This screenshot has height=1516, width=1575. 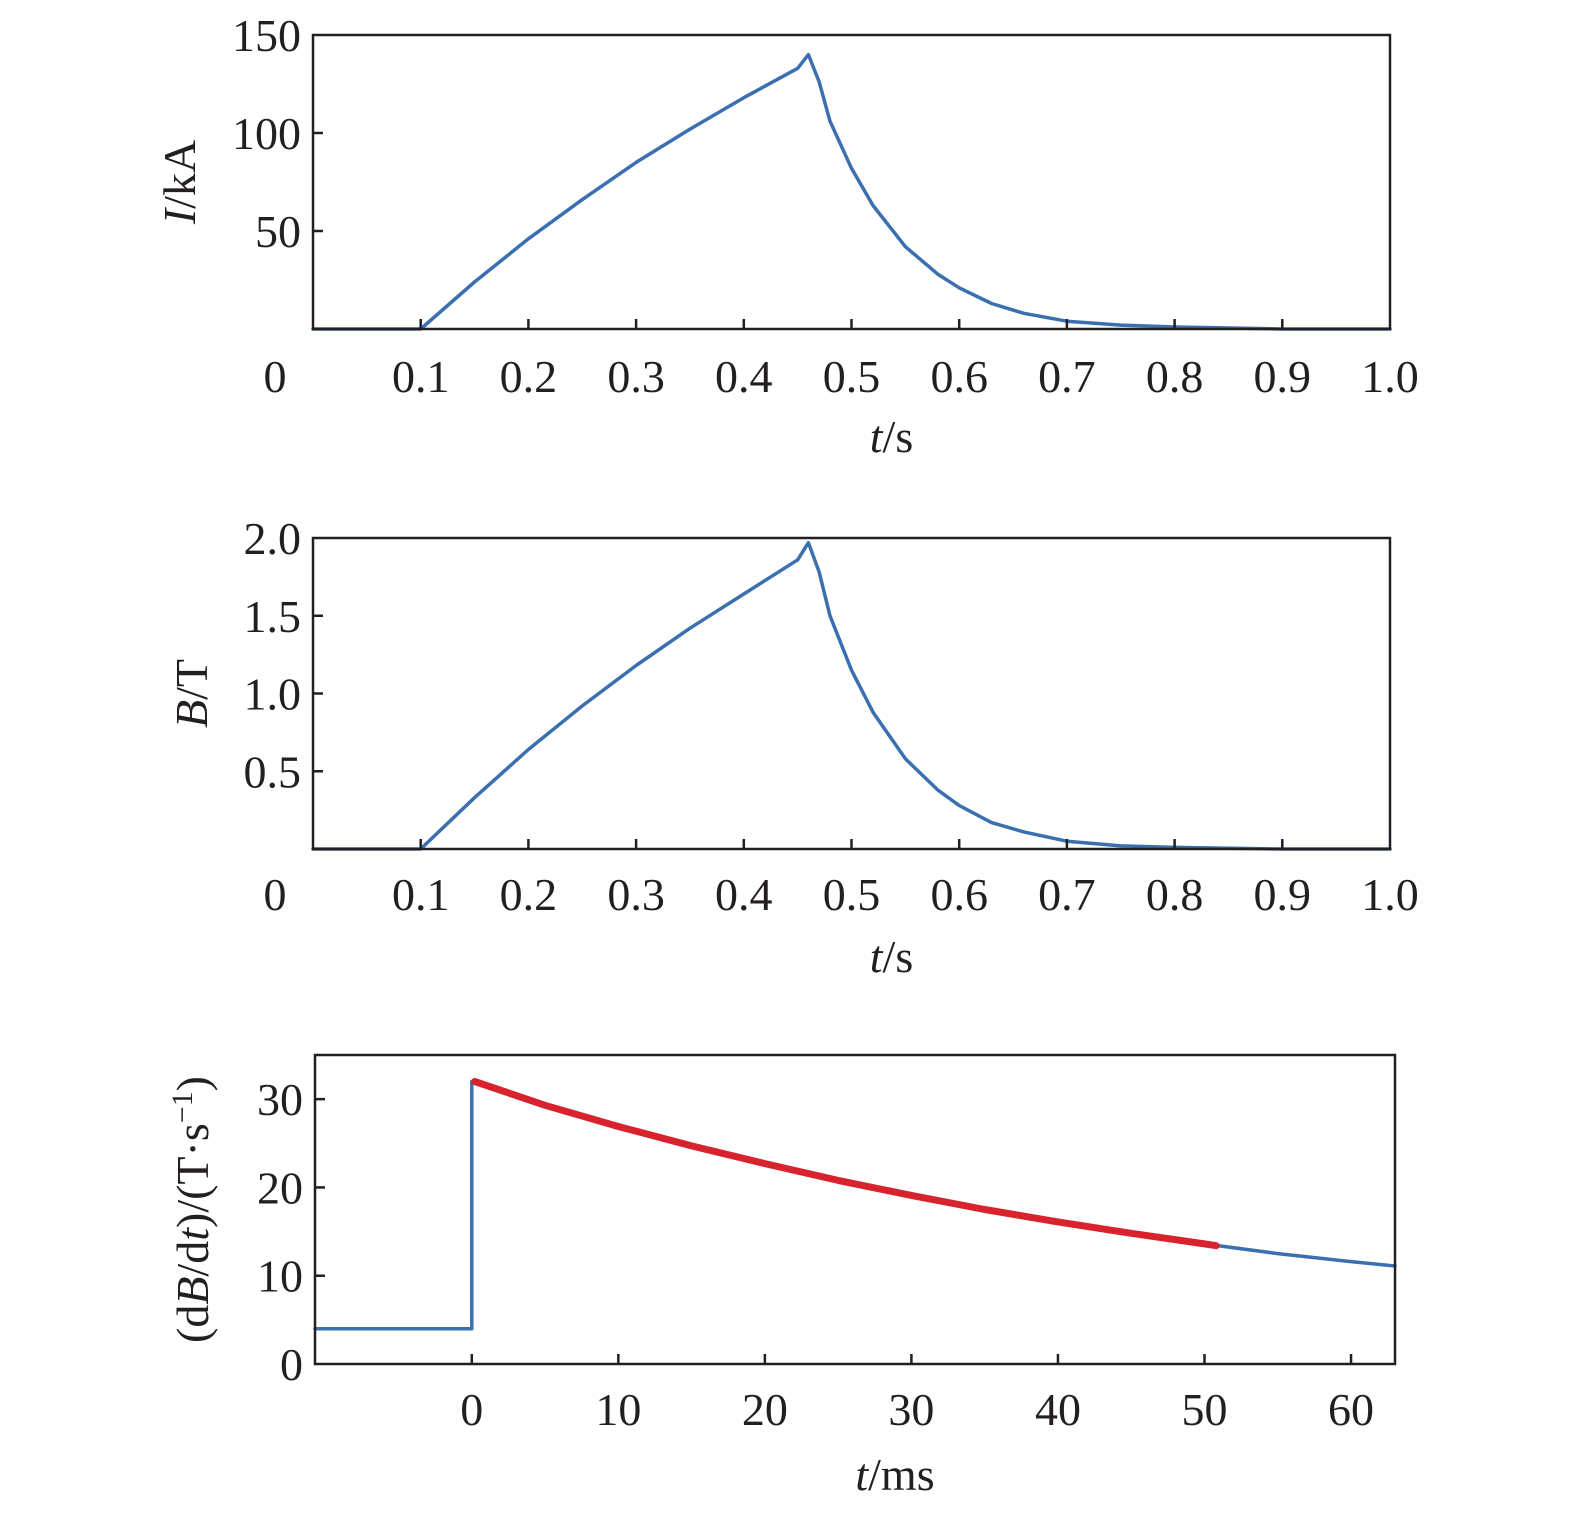 What do you see at coordinates (278, 231) in the screenshot?
I see `y-tick-label: 50` at bounding box center [278, 231].